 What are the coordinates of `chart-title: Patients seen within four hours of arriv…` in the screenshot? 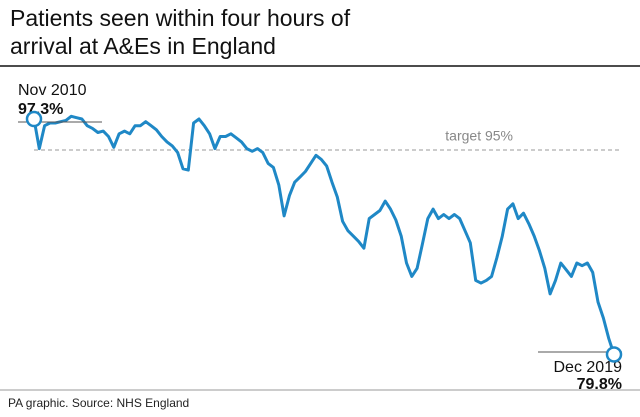 It's located at (180, 32).